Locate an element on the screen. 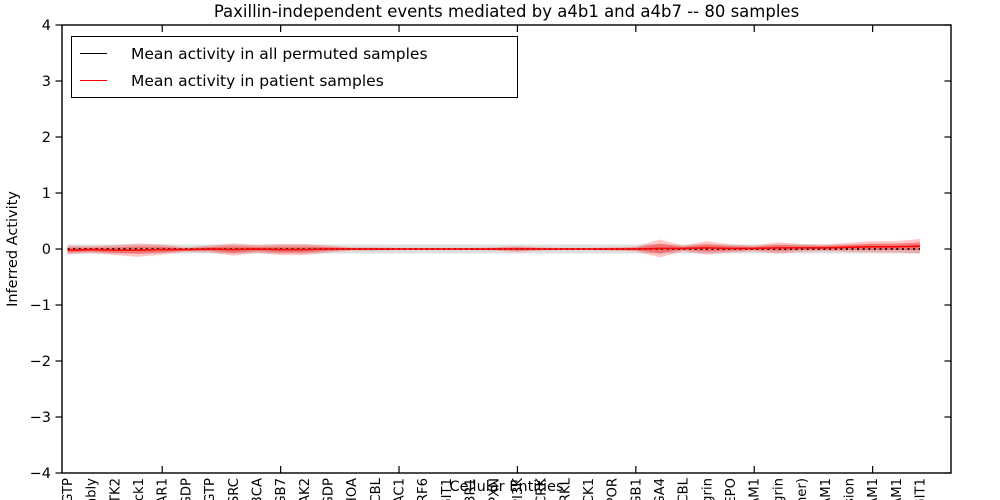 The width and height of the screenshot is (1000, 500). y-axis-title: Inferred Activity is located at coordinates (13, 249).